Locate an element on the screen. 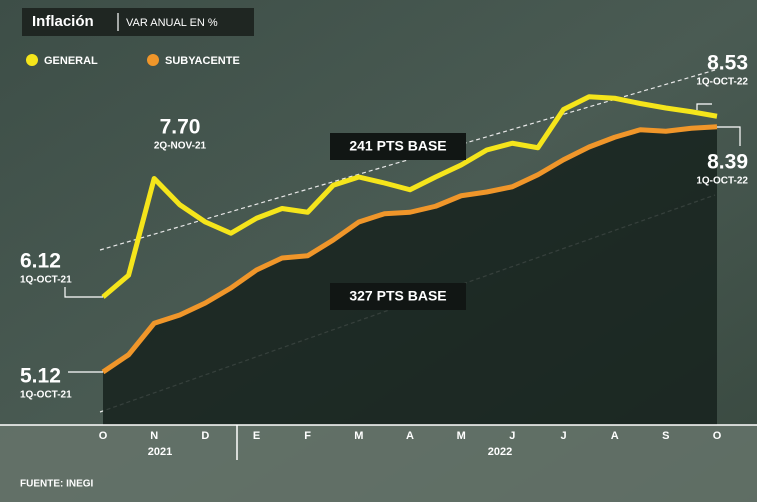  chart-title: Inflación is located at coordinates (63, 21).